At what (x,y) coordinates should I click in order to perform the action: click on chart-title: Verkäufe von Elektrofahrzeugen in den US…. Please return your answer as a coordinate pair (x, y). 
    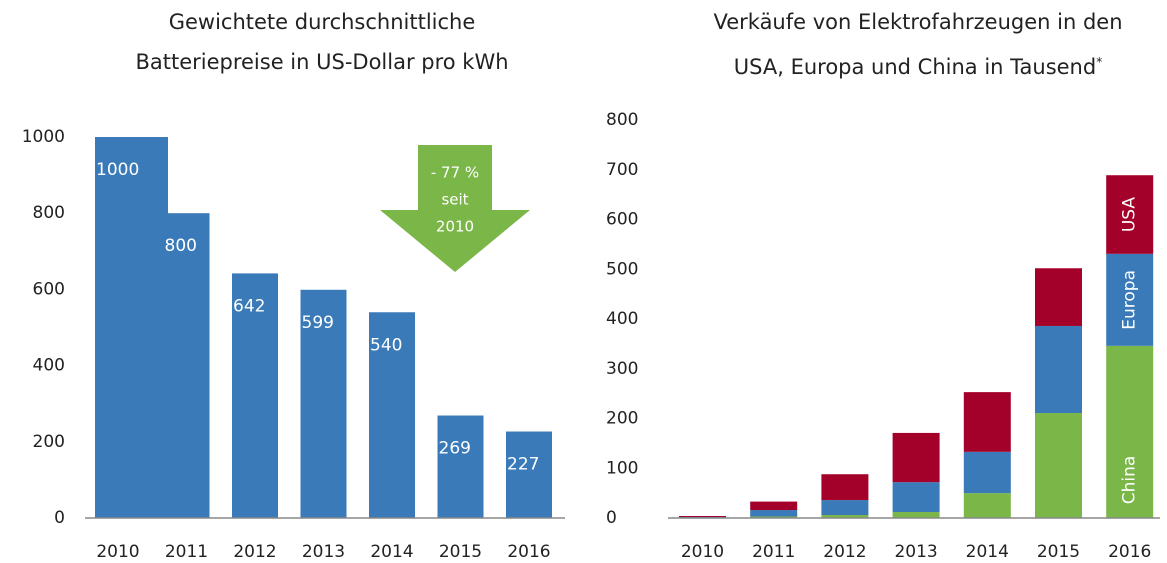
    Looking at the image, I should click on (918, 44).